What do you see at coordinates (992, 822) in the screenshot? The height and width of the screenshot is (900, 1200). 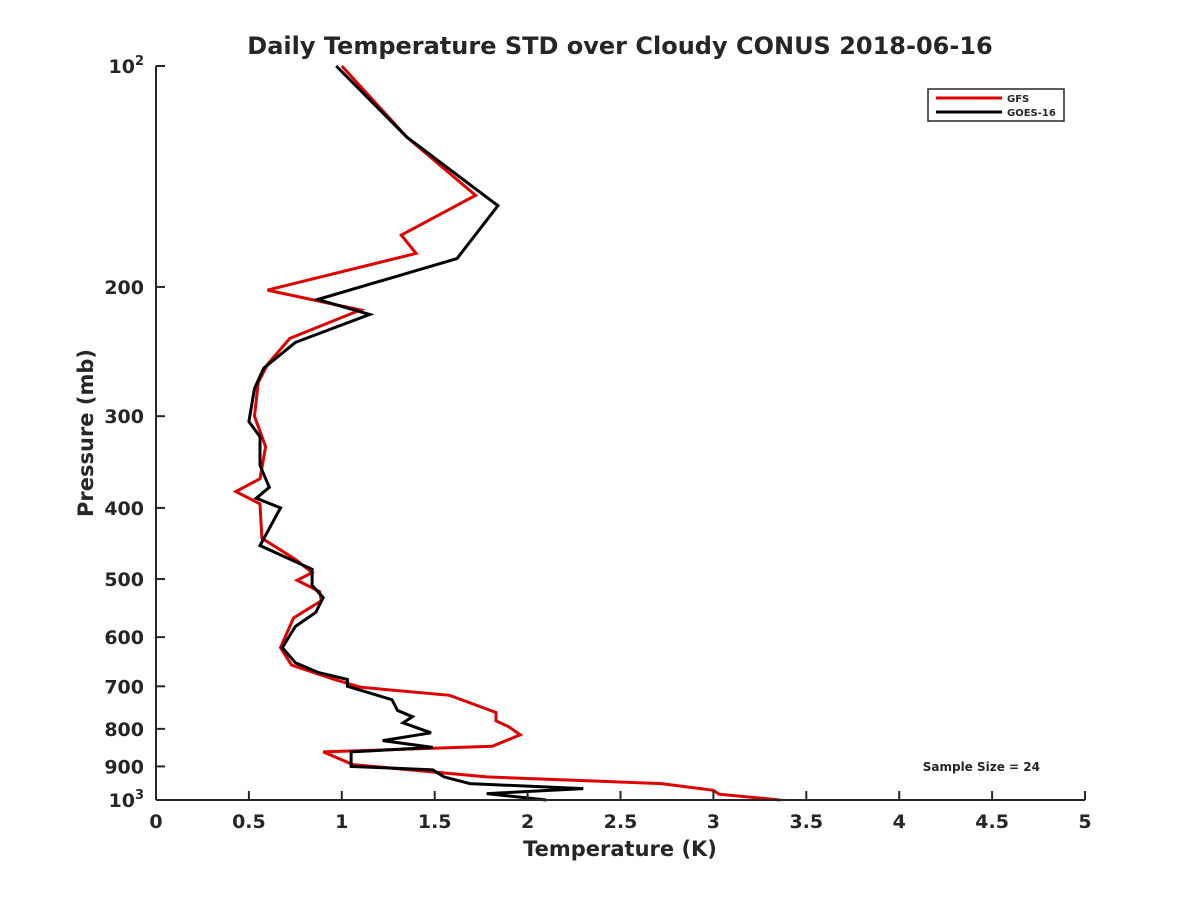 I see `x-tick-label: 4.5` at bounding box center [992, 822].